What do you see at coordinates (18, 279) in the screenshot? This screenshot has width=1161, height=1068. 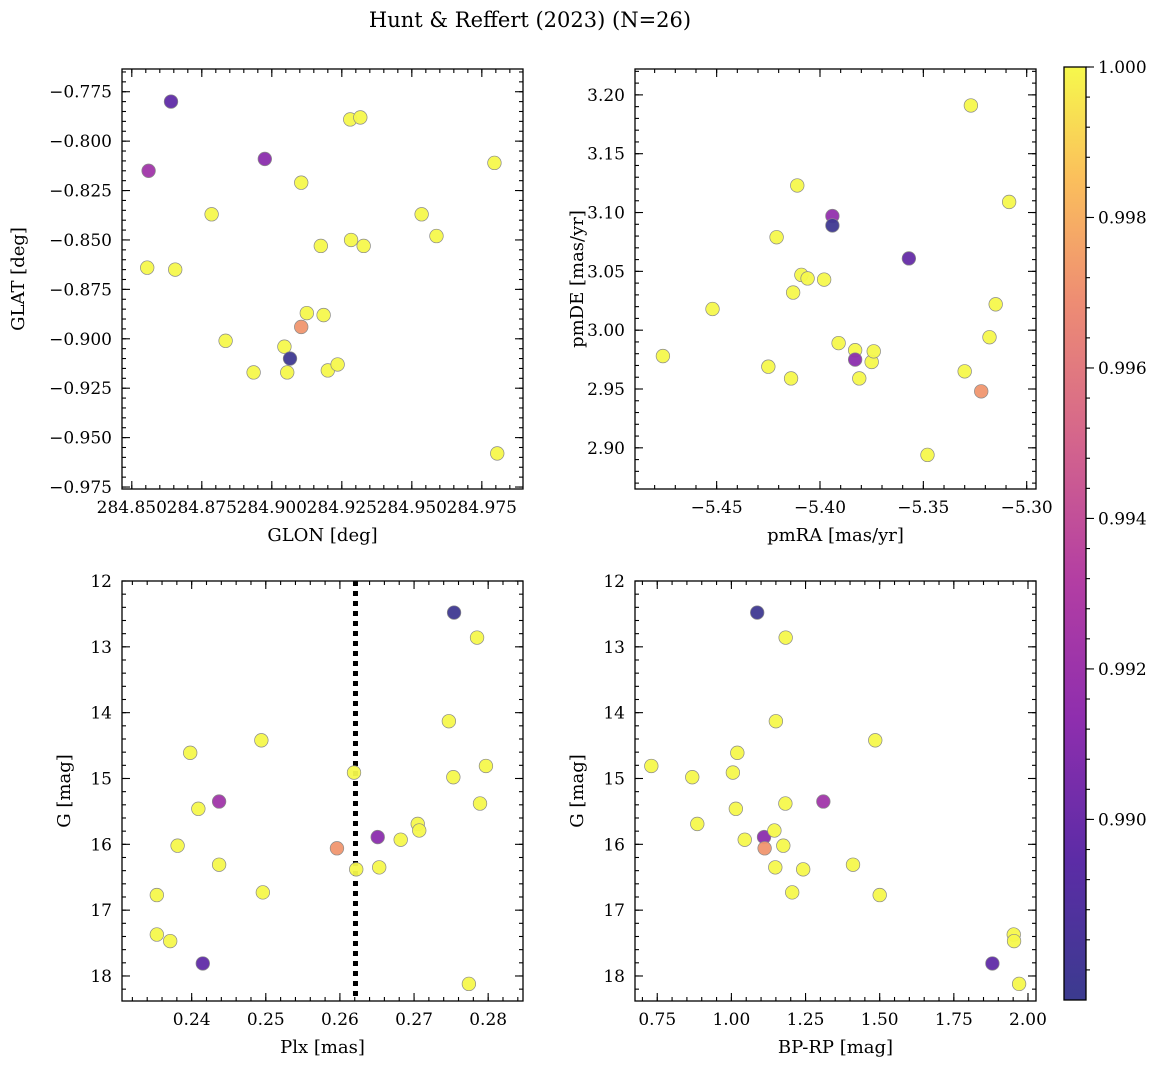 I see `y-axis-label: GLAT [deg]` at bounding box center [18, 279].